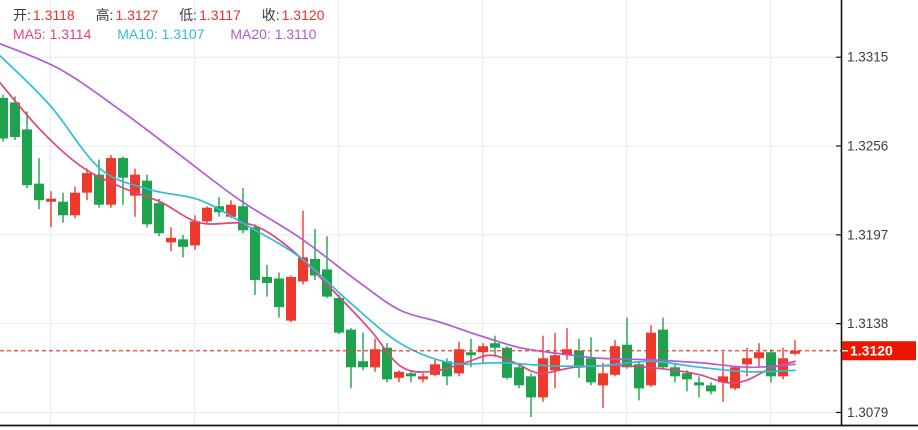 This screenshot has width=918, height=430. I want to click on ohlc-close-label: 收:, so click(270, 15).